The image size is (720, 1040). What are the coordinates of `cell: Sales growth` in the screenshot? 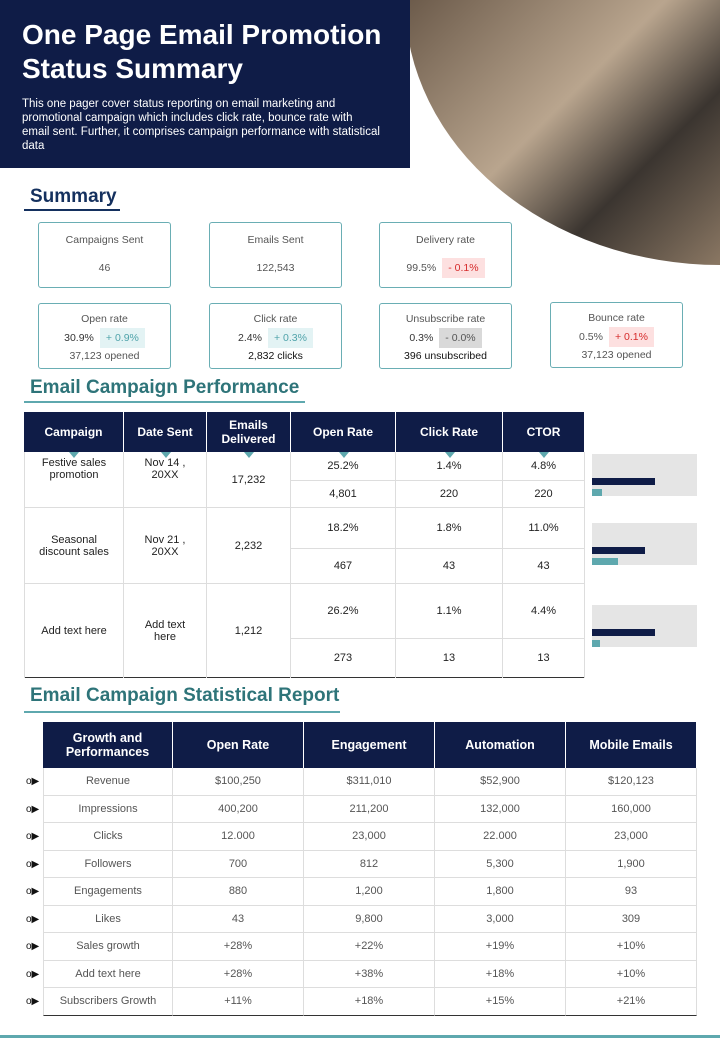 It's located at (108, 947).